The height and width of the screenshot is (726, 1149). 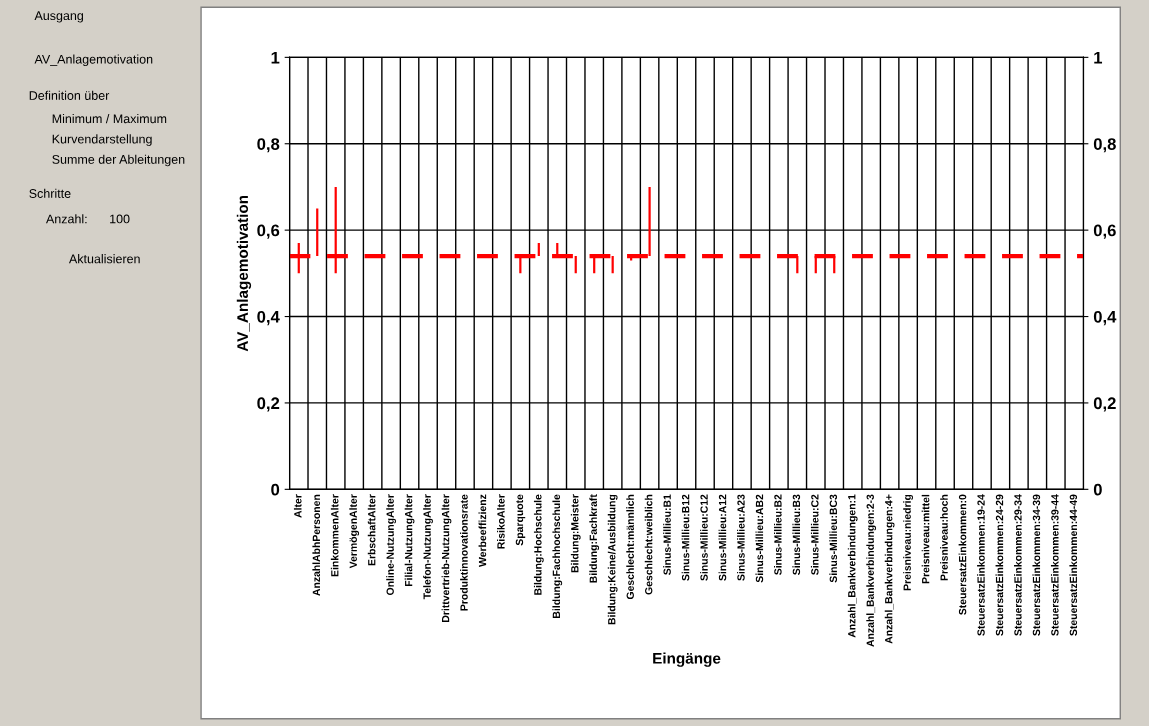 What do you see at coordinates (557, 556) in the screenshot?
I see `x-tick-label: Bildung:Fachhochschule` at bounding box center [557, 556].